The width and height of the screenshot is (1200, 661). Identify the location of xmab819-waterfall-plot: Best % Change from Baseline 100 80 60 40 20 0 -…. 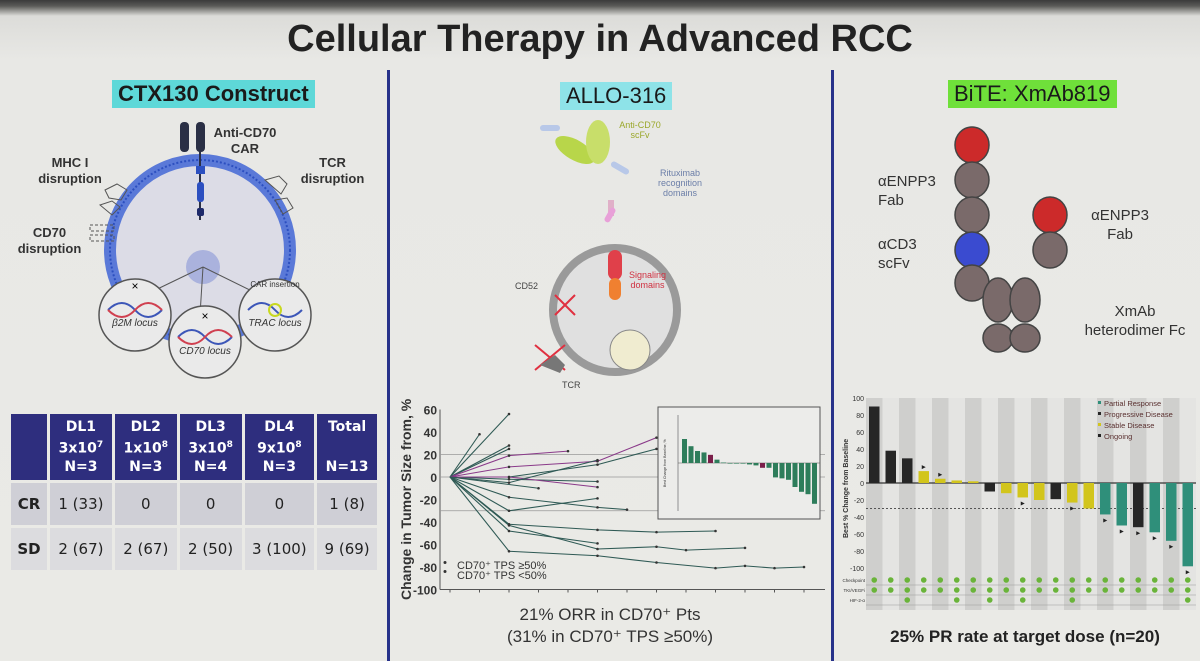
(1019, 503).